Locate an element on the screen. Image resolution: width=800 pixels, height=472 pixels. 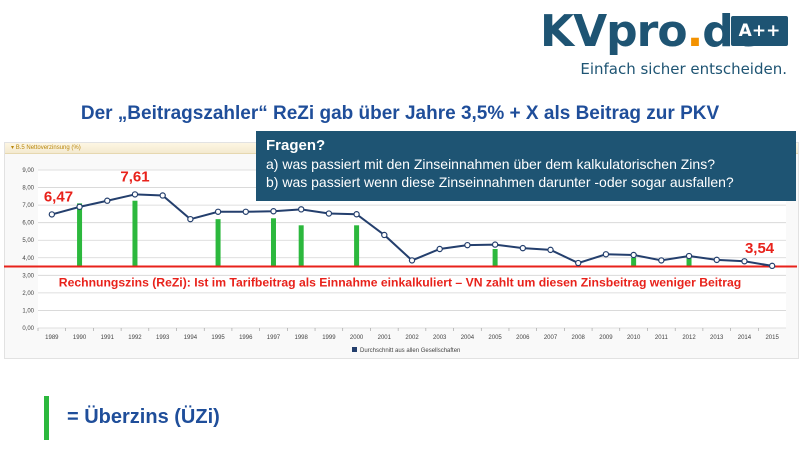
x-tick-label: 2010 is located at coordinates (634, 338).